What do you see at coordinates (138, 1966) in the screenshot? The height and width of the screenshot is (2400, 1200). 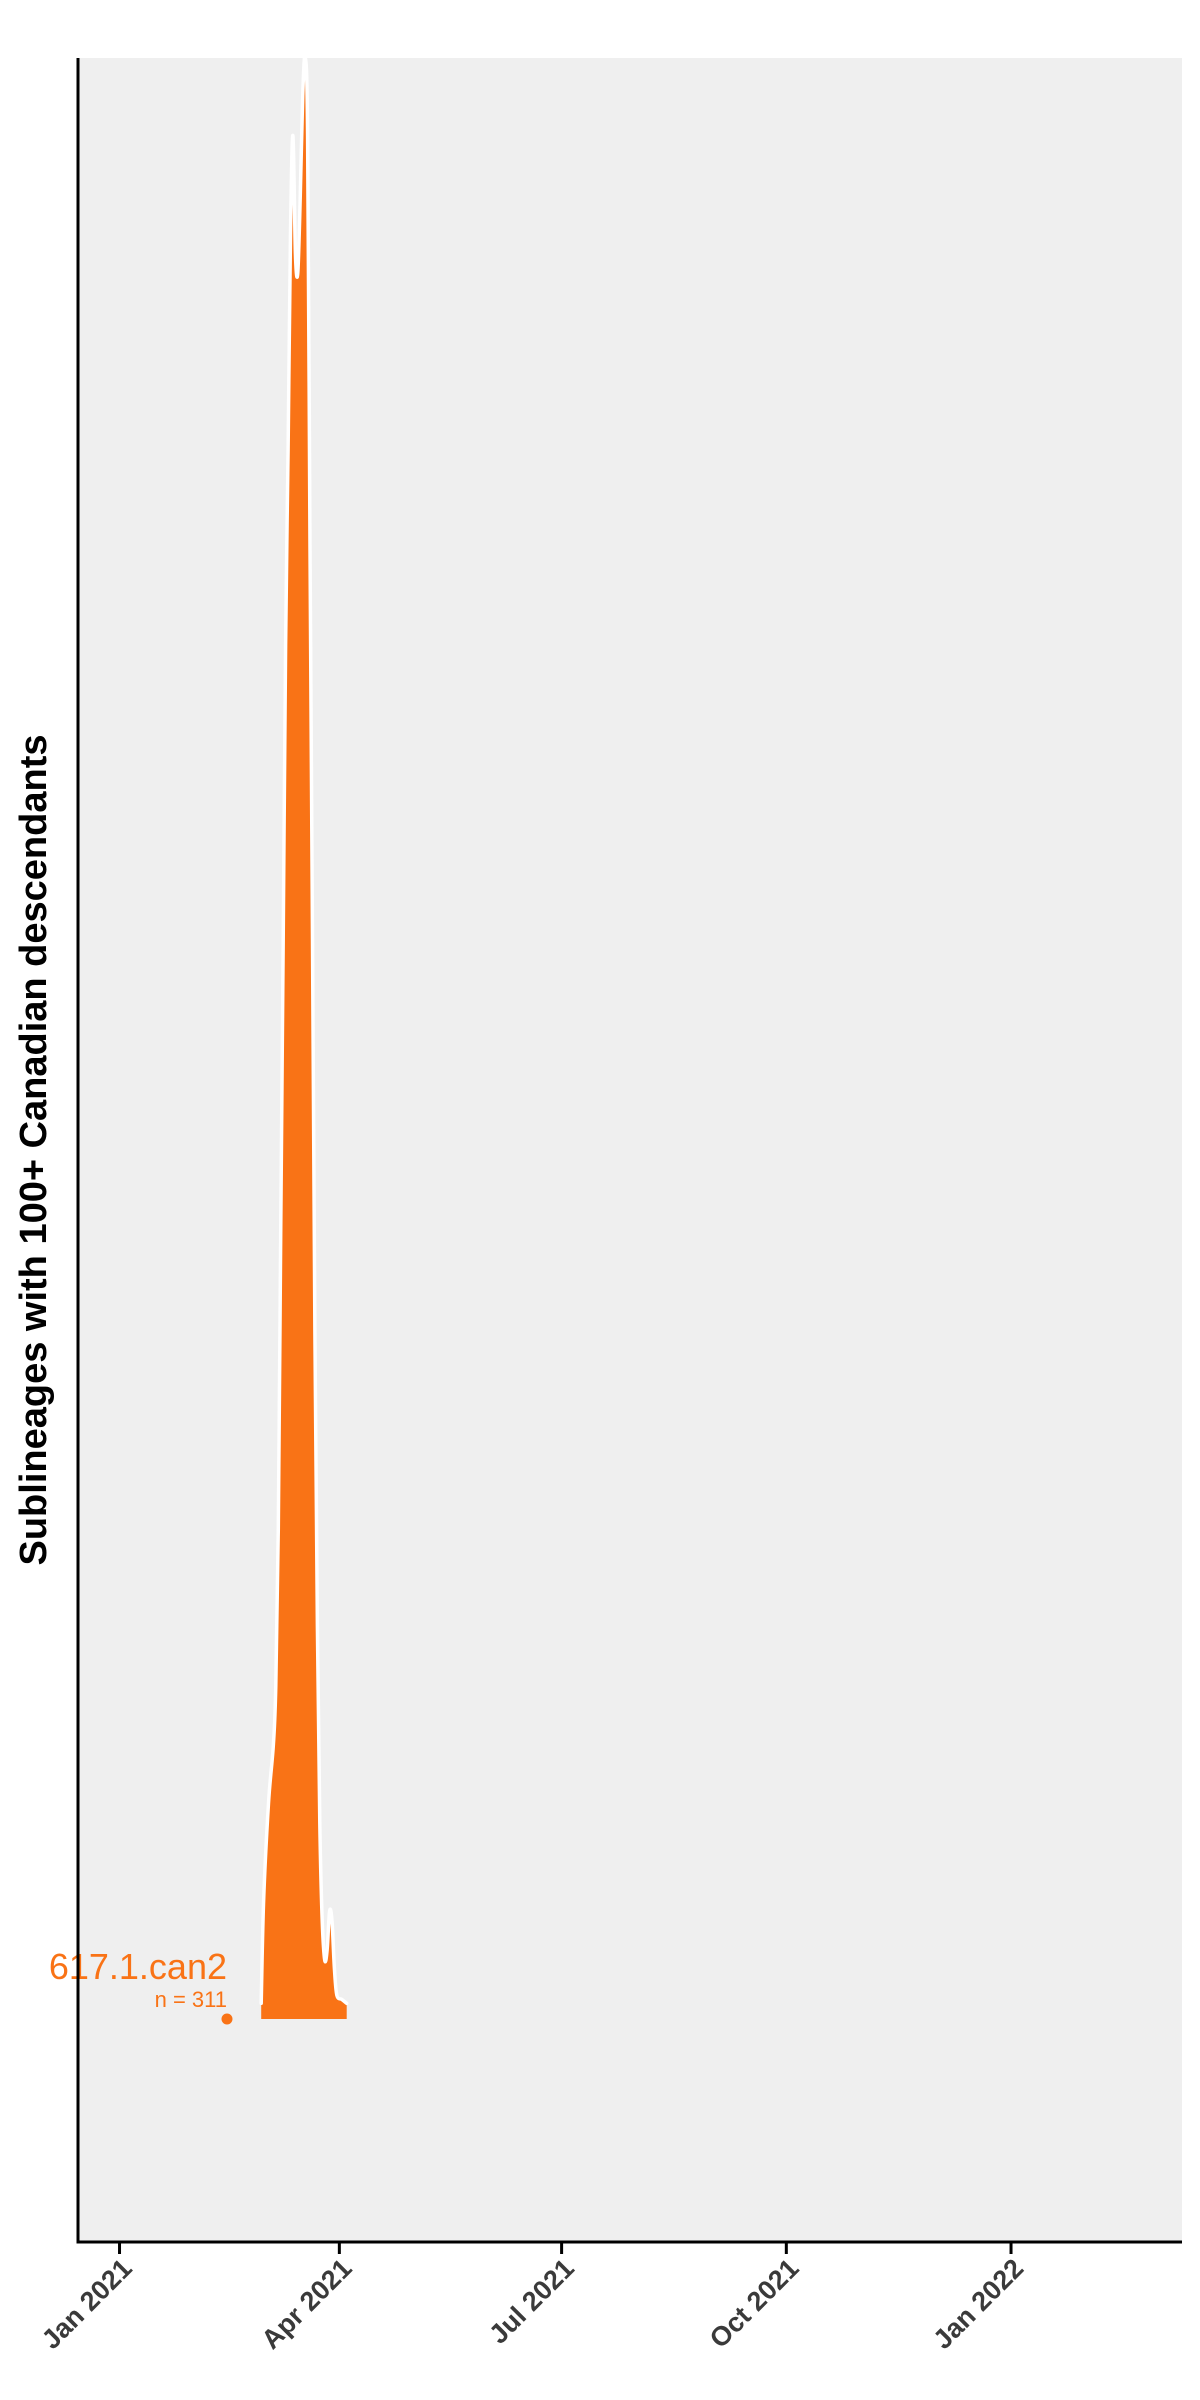 I see `lineage-label: 617.1.can2` at bounding box center [138, 1966].